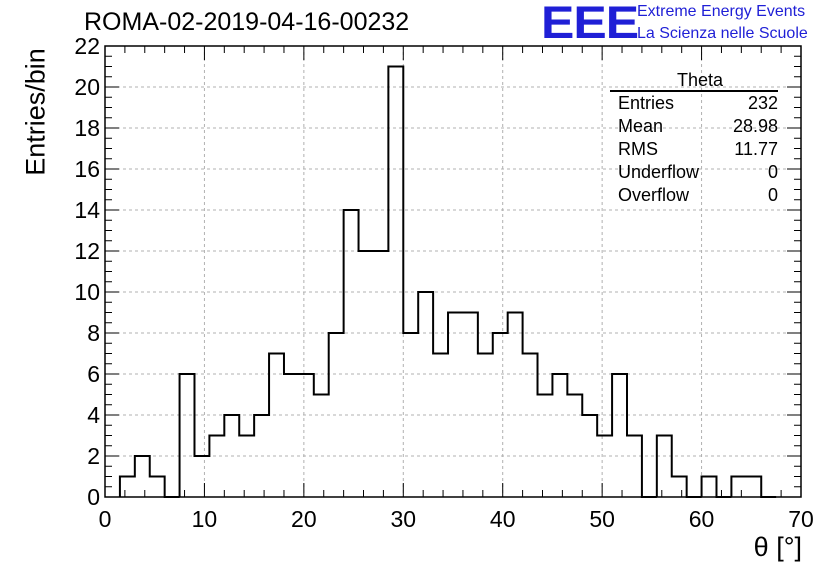  What do you see at coordinates (93, 374) in the screenshot?
I see `y-tick-label: 6` at bounding box center [93, 374].